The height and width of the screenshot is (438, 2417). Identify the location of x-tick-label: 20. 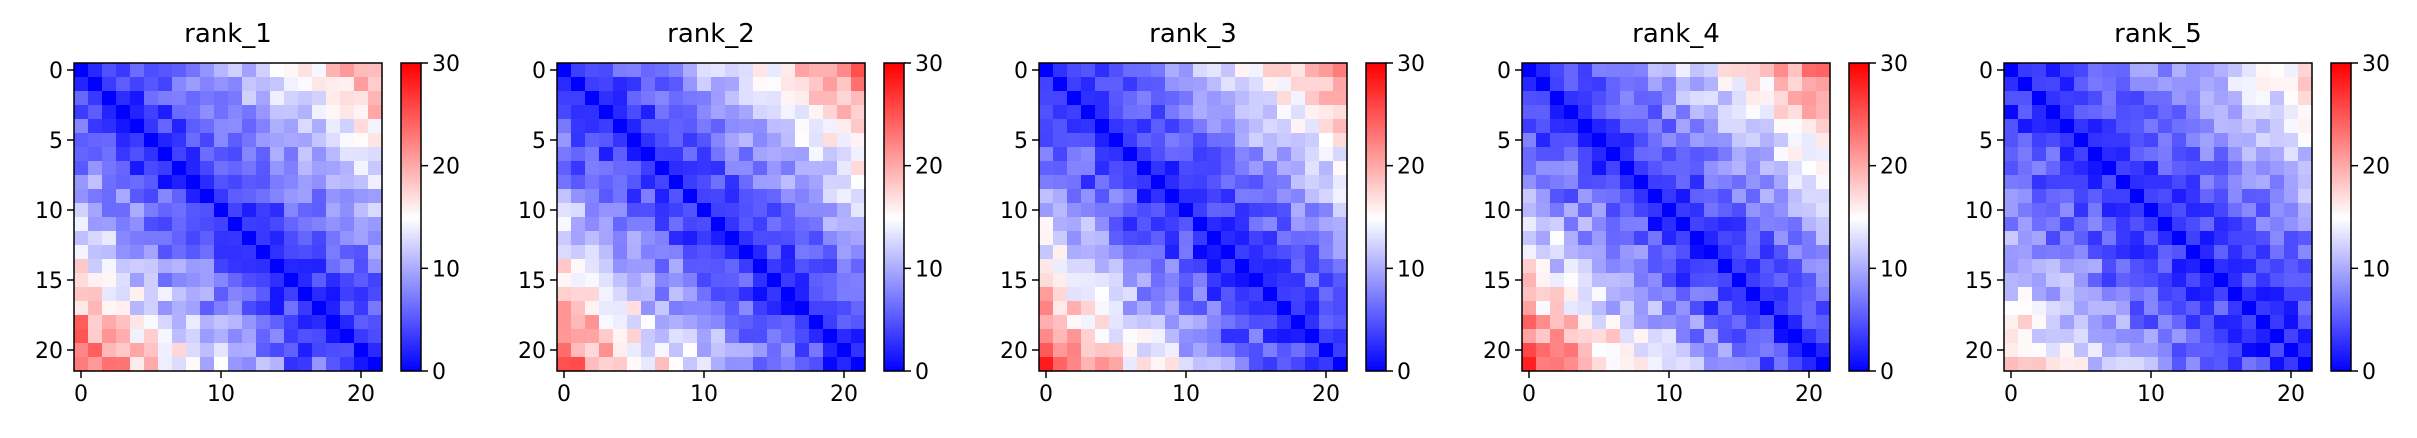
(2291, 394).